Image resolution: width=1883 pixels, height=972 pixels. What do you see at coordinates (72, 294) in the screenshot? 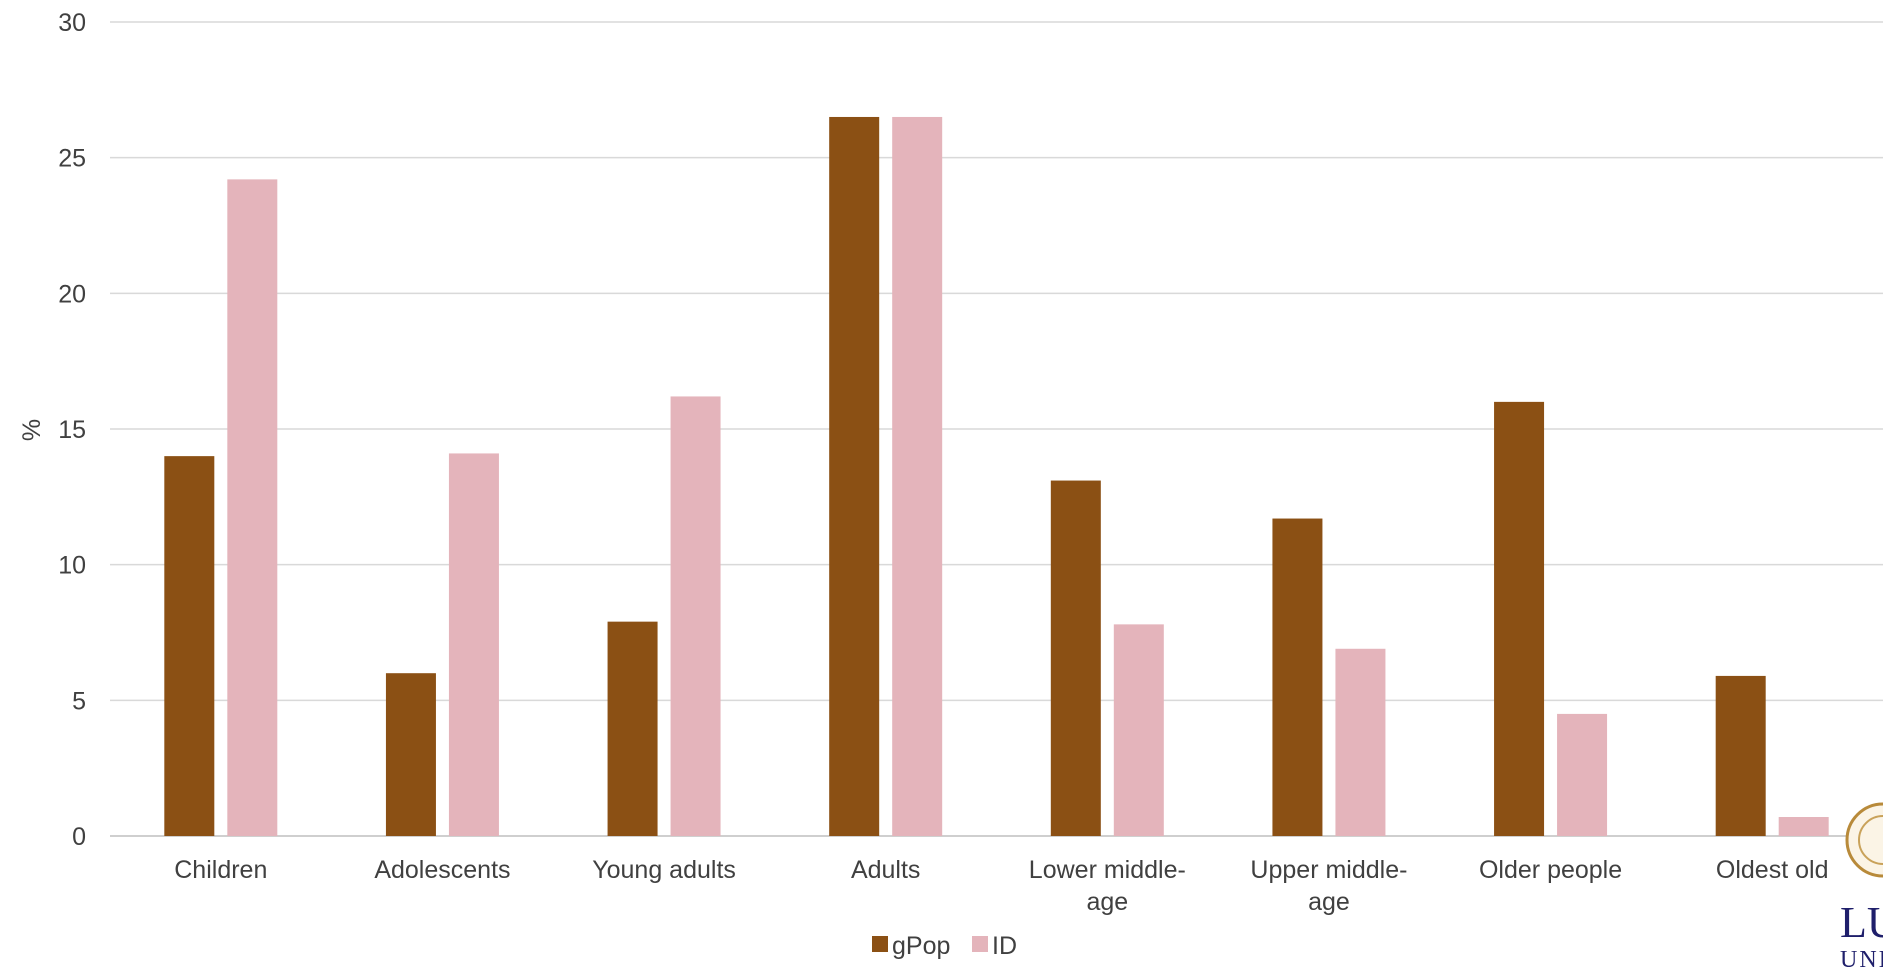
I see `y-tick-label: 20` at bounding box center [72, 294].